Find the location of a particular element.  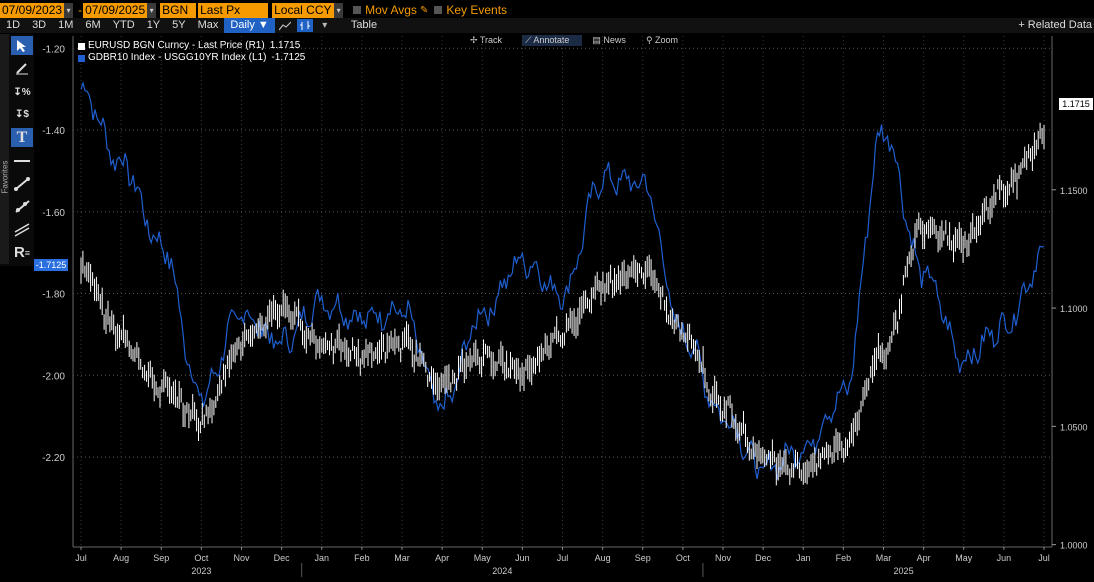

right-last-value-tag: 1.1715 is located at coordinates (1076, 104).